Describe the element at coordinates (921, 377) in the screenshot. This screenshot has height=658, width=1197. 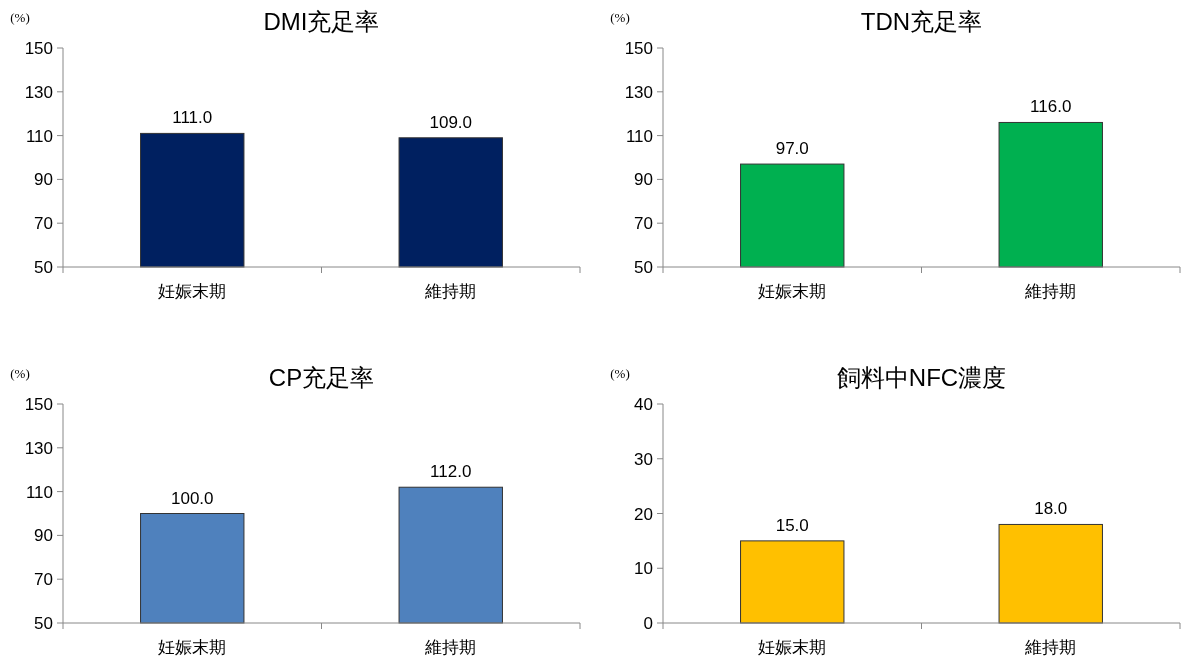
I see `chart-title: 飼料中NFC濃度` at that location.